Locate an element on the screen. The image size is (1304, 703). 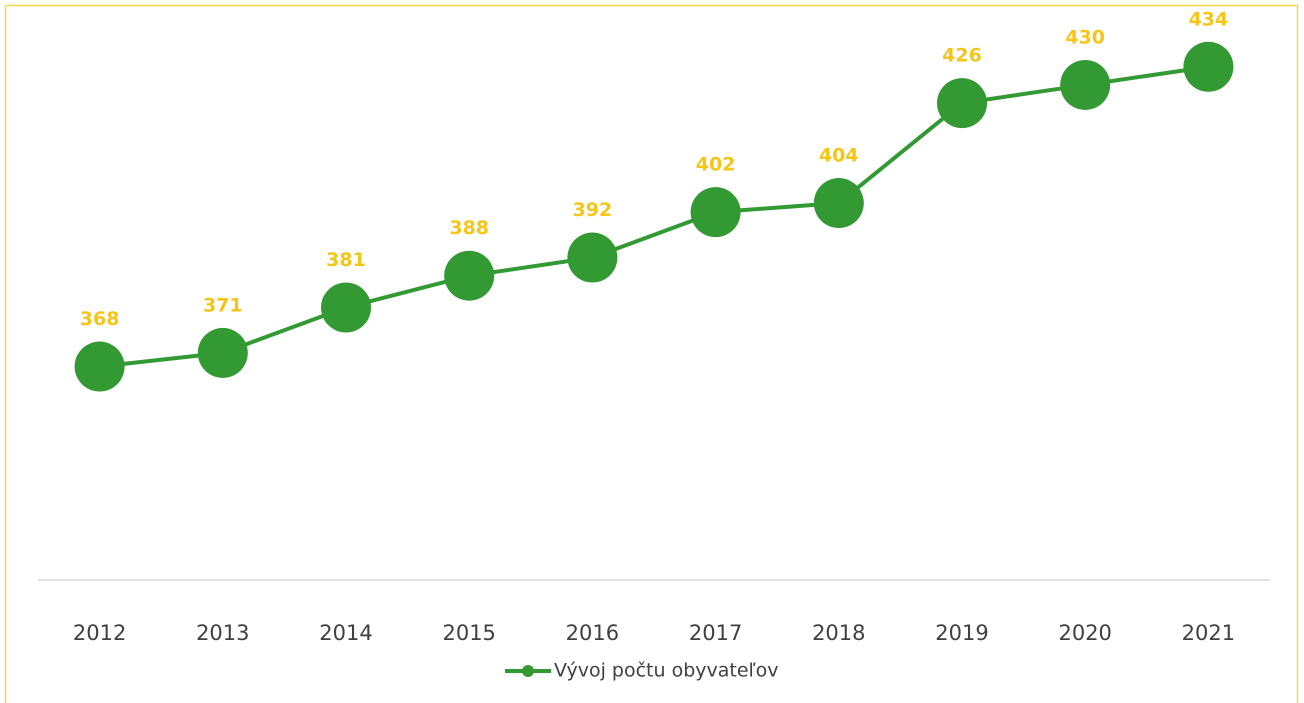
data-label: 368 is located at coordinates (100, 319).